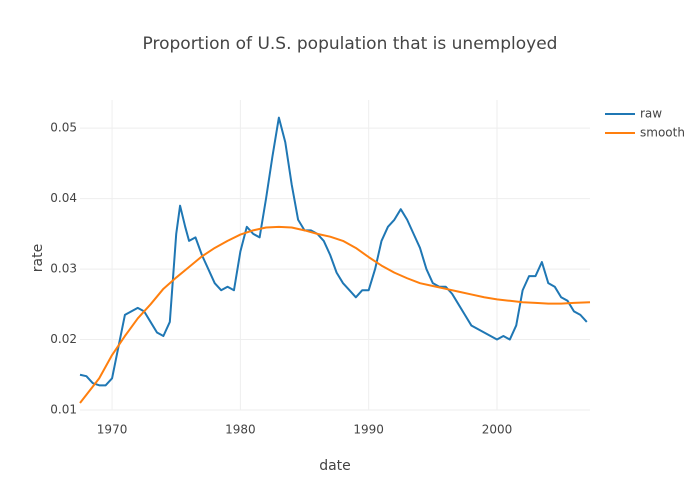 The height and width of the screenshot is (500, 700). Describe the element at coordinates (368, 430) in the screenshot. I see `x-tick-label: 1990` at that location.